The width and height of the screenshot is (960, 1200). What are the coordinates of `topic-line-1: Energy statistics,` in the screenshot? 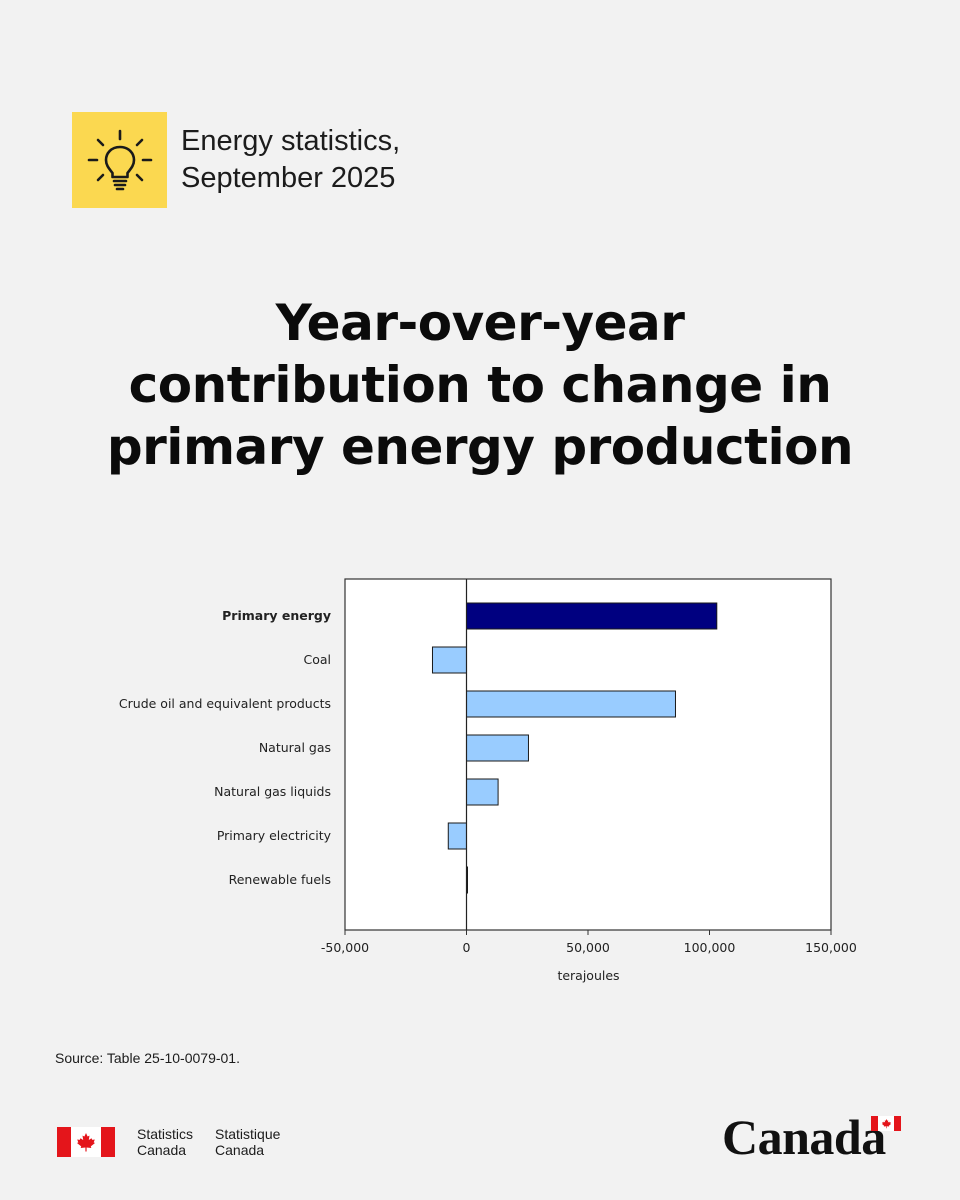 It's located at (291, 141).